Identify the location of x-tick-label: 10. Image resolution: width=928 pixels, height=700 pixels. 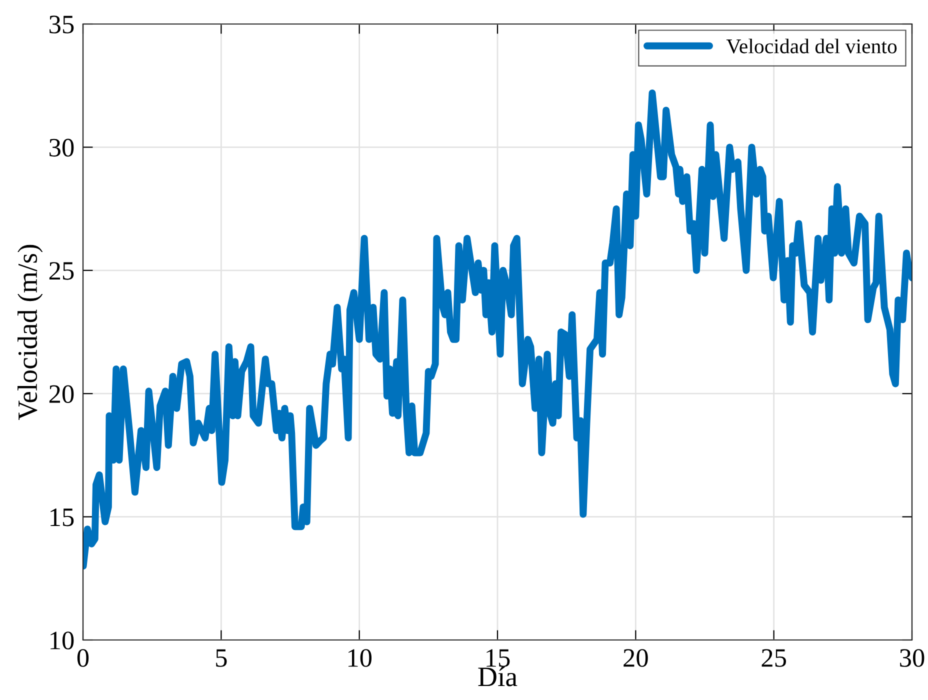
(360, 658).